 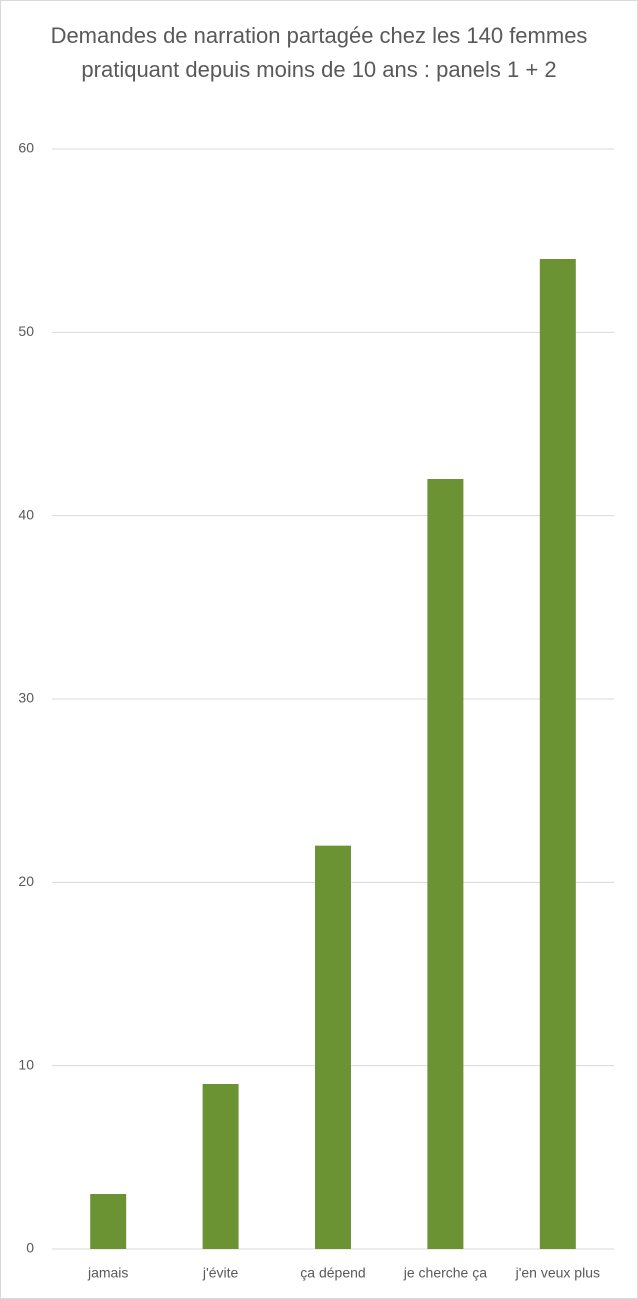 I want to click on y-tick-label: 0, so click(x=30, y=1248).